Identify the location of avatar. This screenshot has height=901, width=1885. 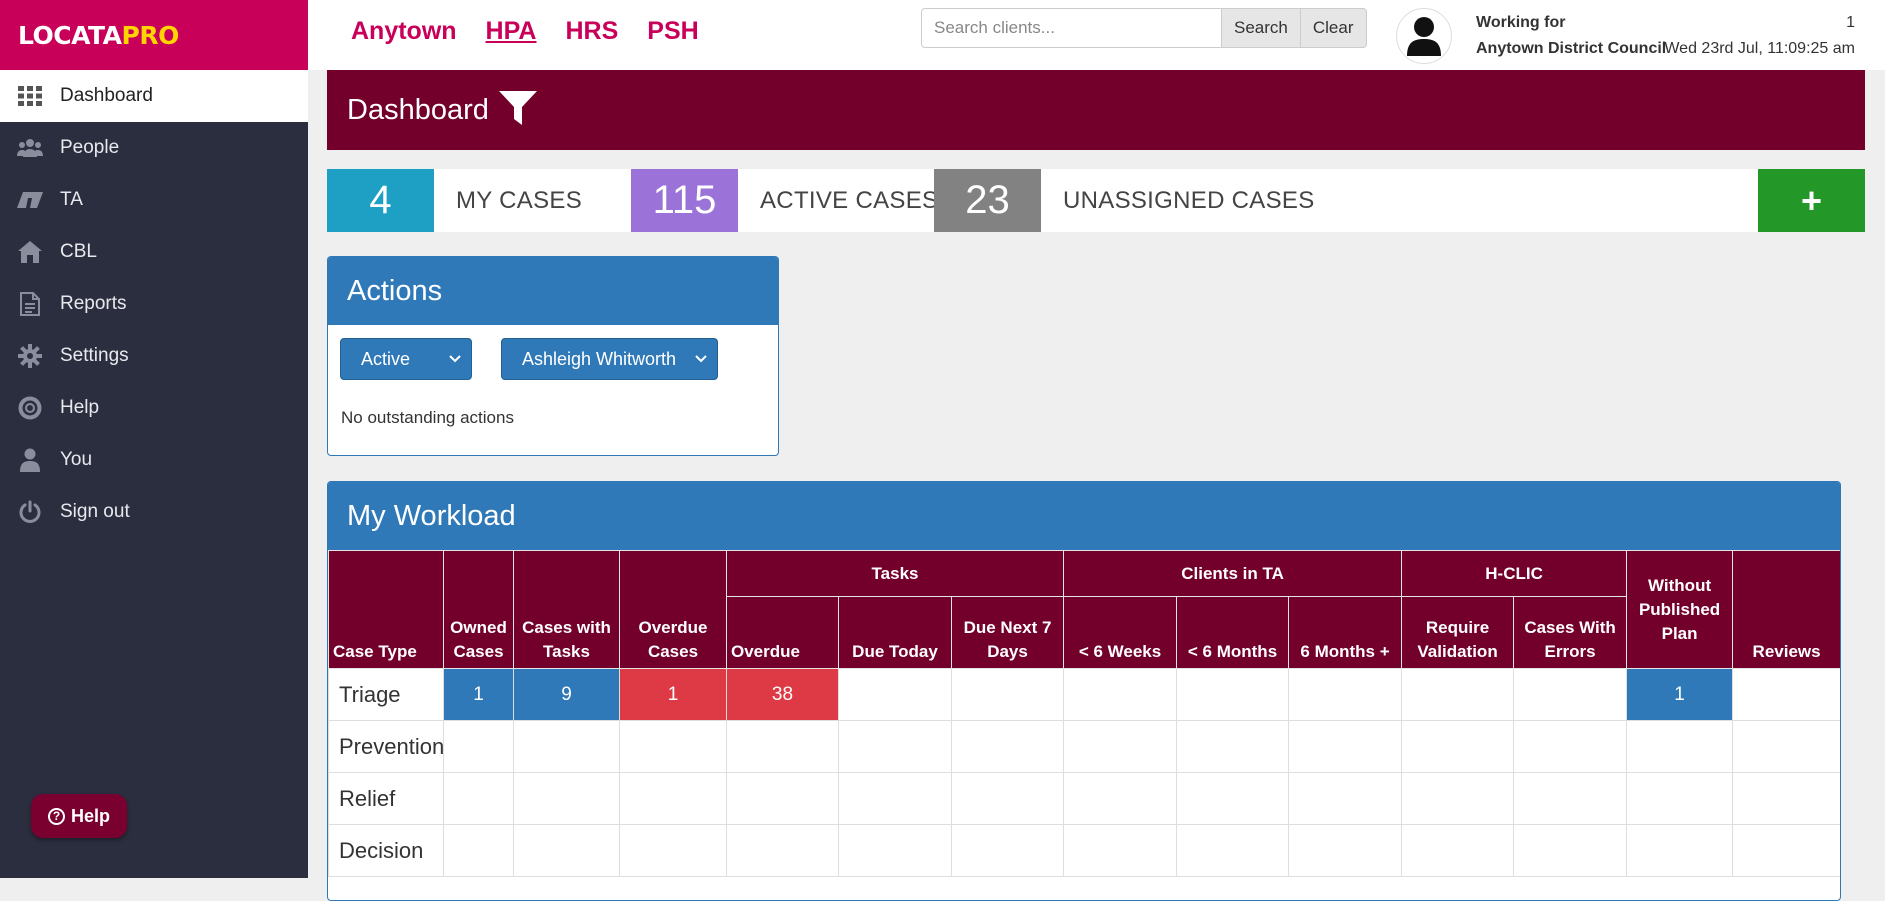
(1424, 36).